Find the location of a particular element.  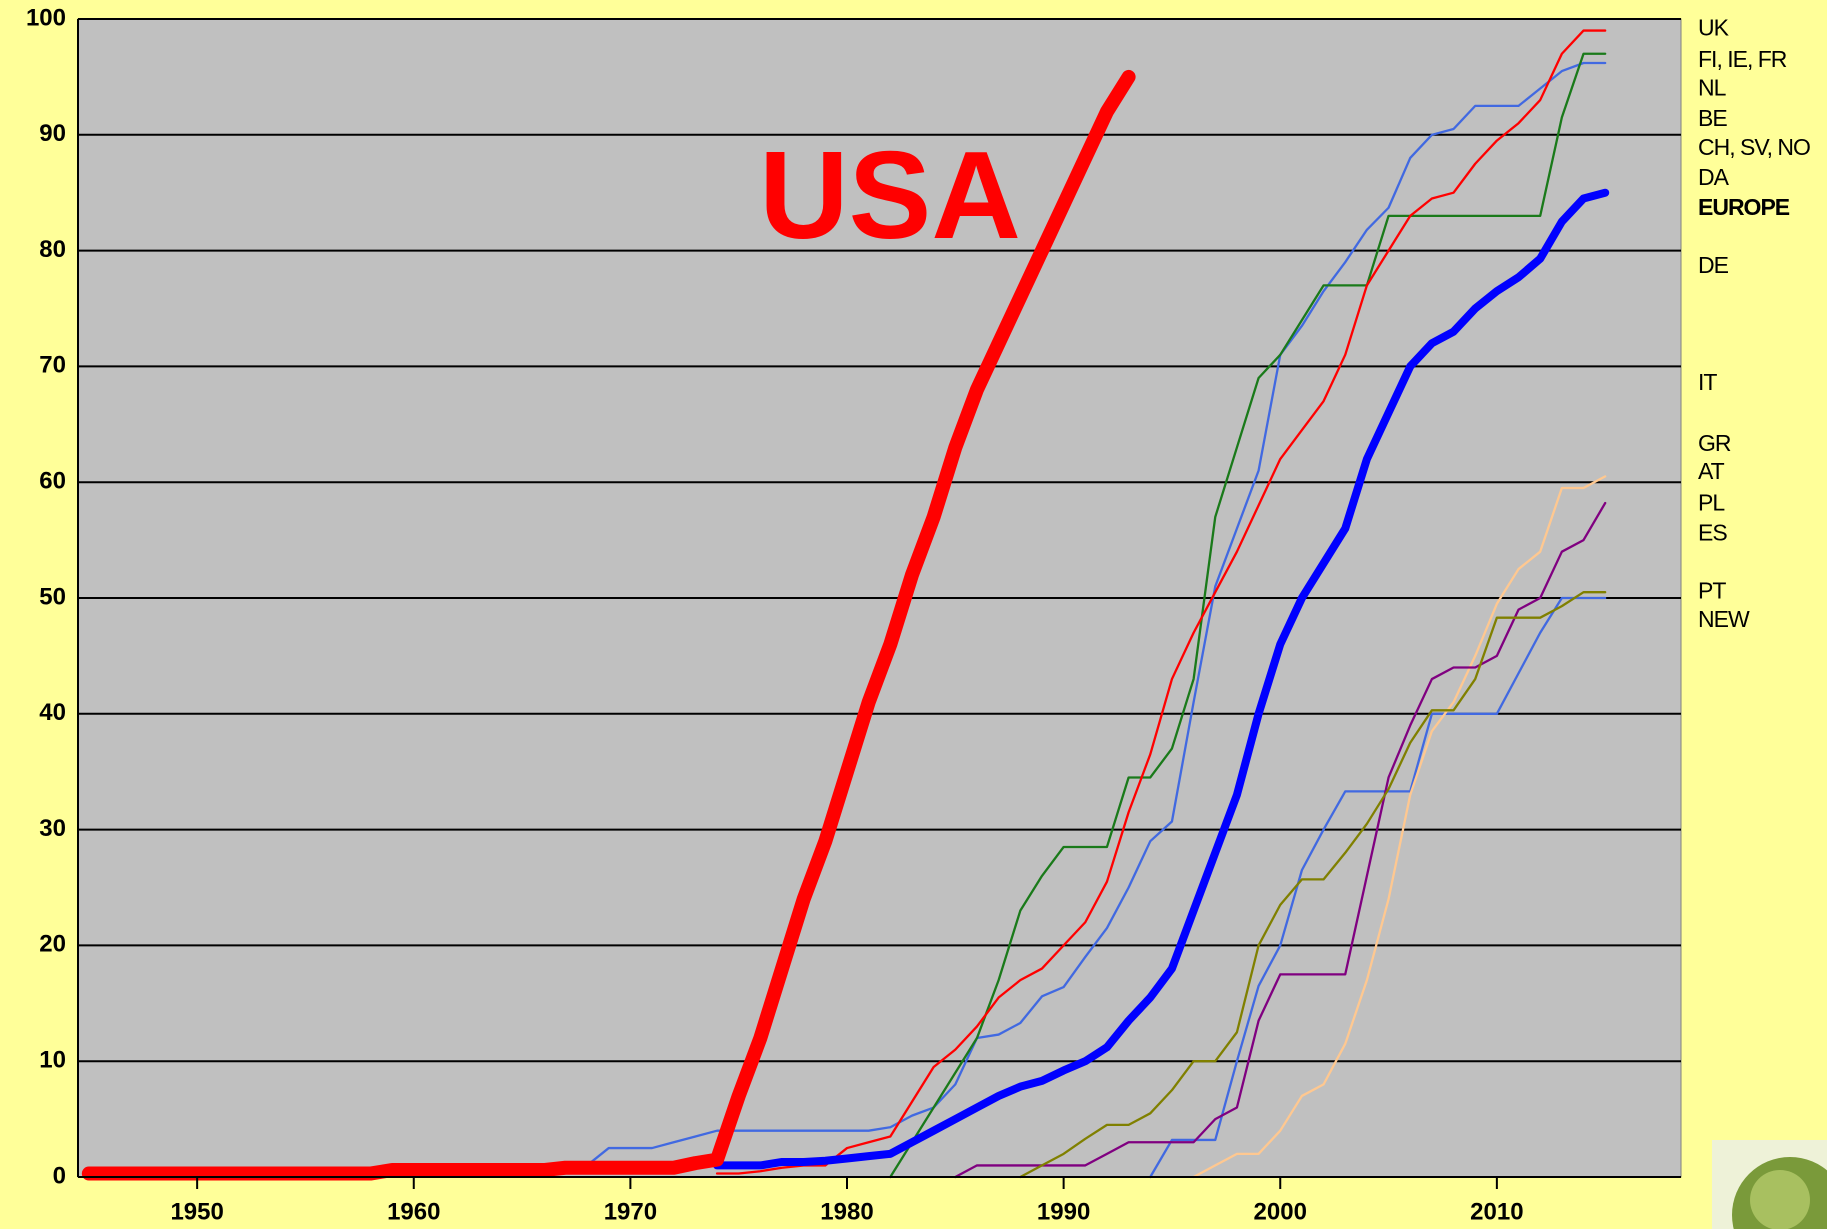

line-label: FI, IE, FR is located at coordinates (1742, 59).